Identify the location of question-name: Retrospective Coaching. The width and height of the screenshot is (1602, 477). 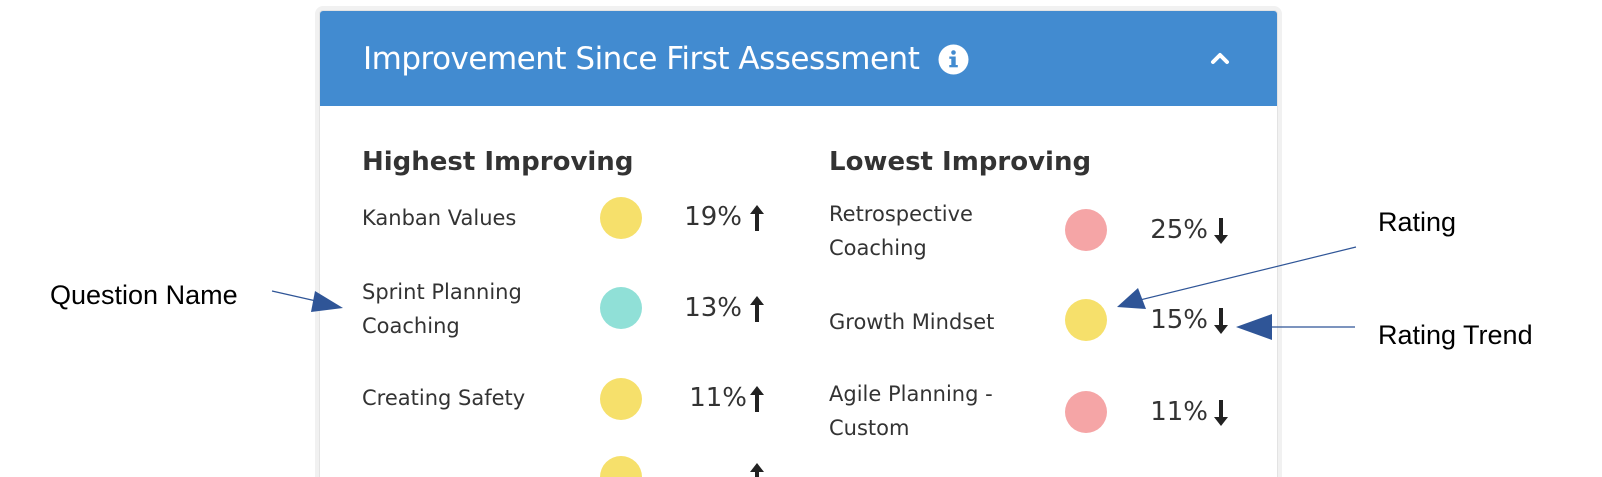
(901, 231).